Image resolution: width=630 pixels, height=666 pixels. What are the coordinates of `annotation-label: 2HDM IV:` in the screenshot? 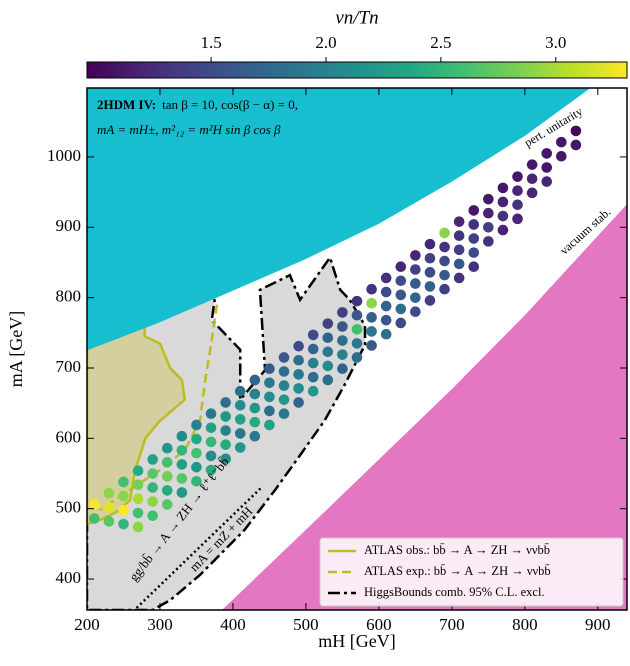 It's located at (126, 104).